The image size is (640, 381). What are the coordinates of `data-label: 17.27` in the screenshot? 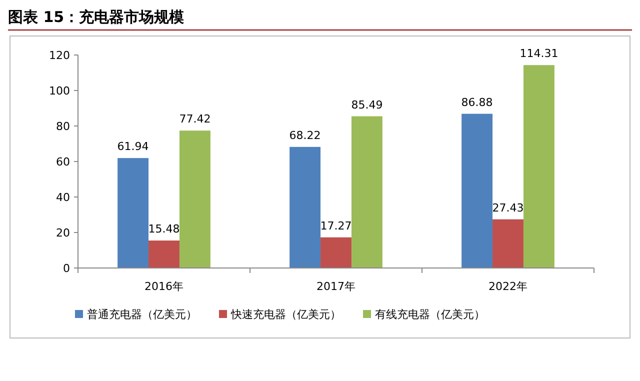 It's located at (336, 225).